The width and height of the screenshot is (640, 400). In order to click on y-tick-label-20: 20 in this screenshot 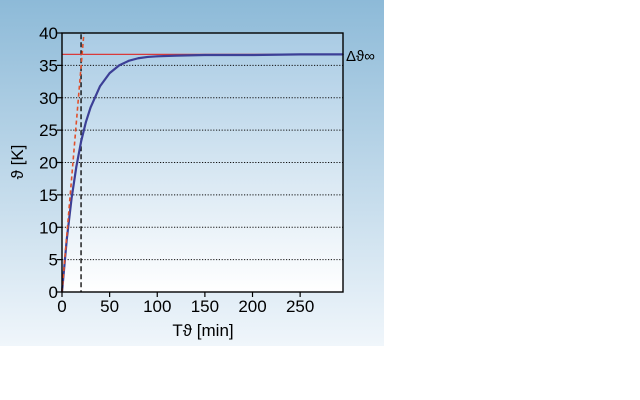, I will do `click(48, 163)`.